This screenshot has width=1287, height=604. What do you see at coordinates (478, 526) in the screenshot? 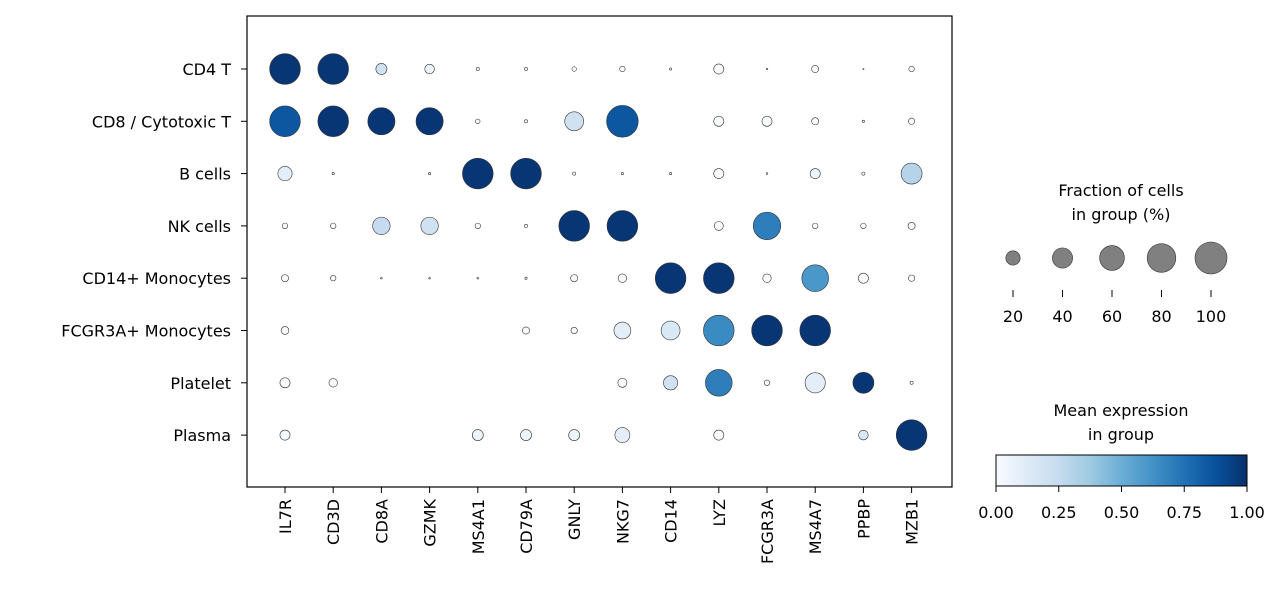
I see `gene-label: MS4A1` at bounding box center [478, 526].